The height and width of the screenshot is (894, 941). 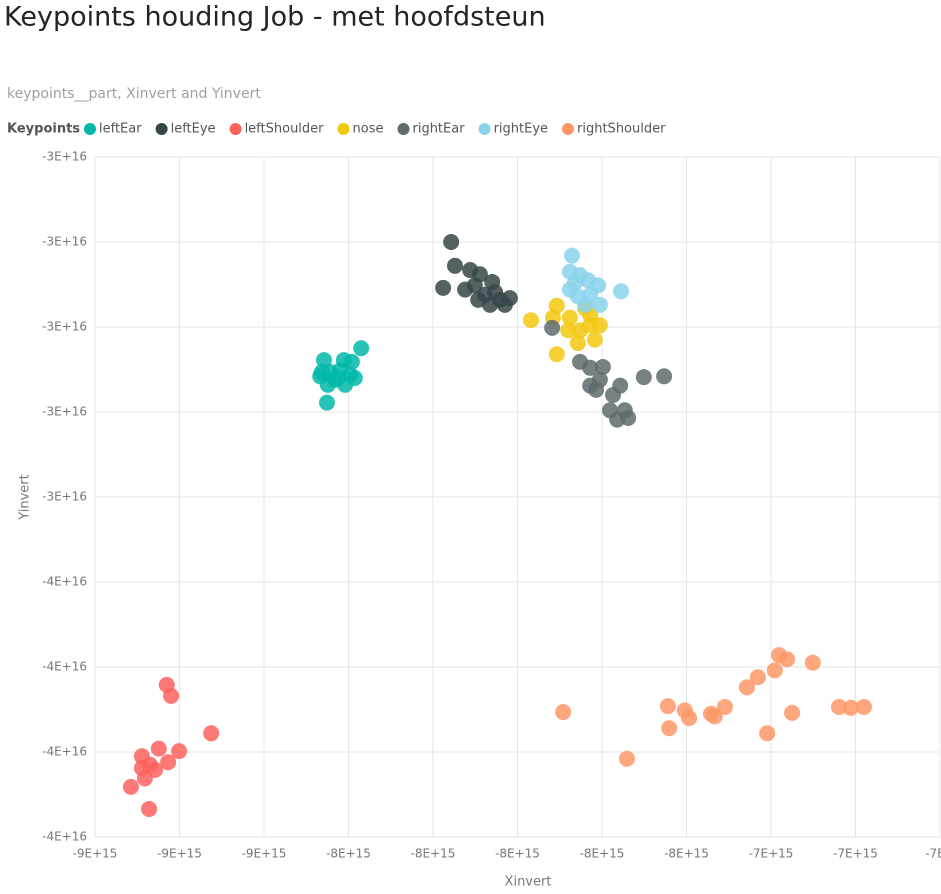 I want to click on legend-label: leftShoulder, so click(x=285, y=129).